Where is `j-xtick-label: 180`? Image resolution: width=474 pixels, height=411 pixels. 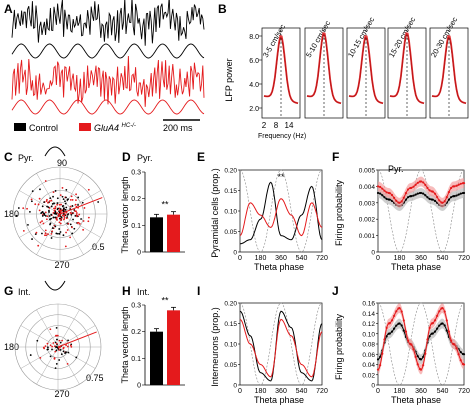 j-xtick-label: 180 is located at coordinates (400, 391).